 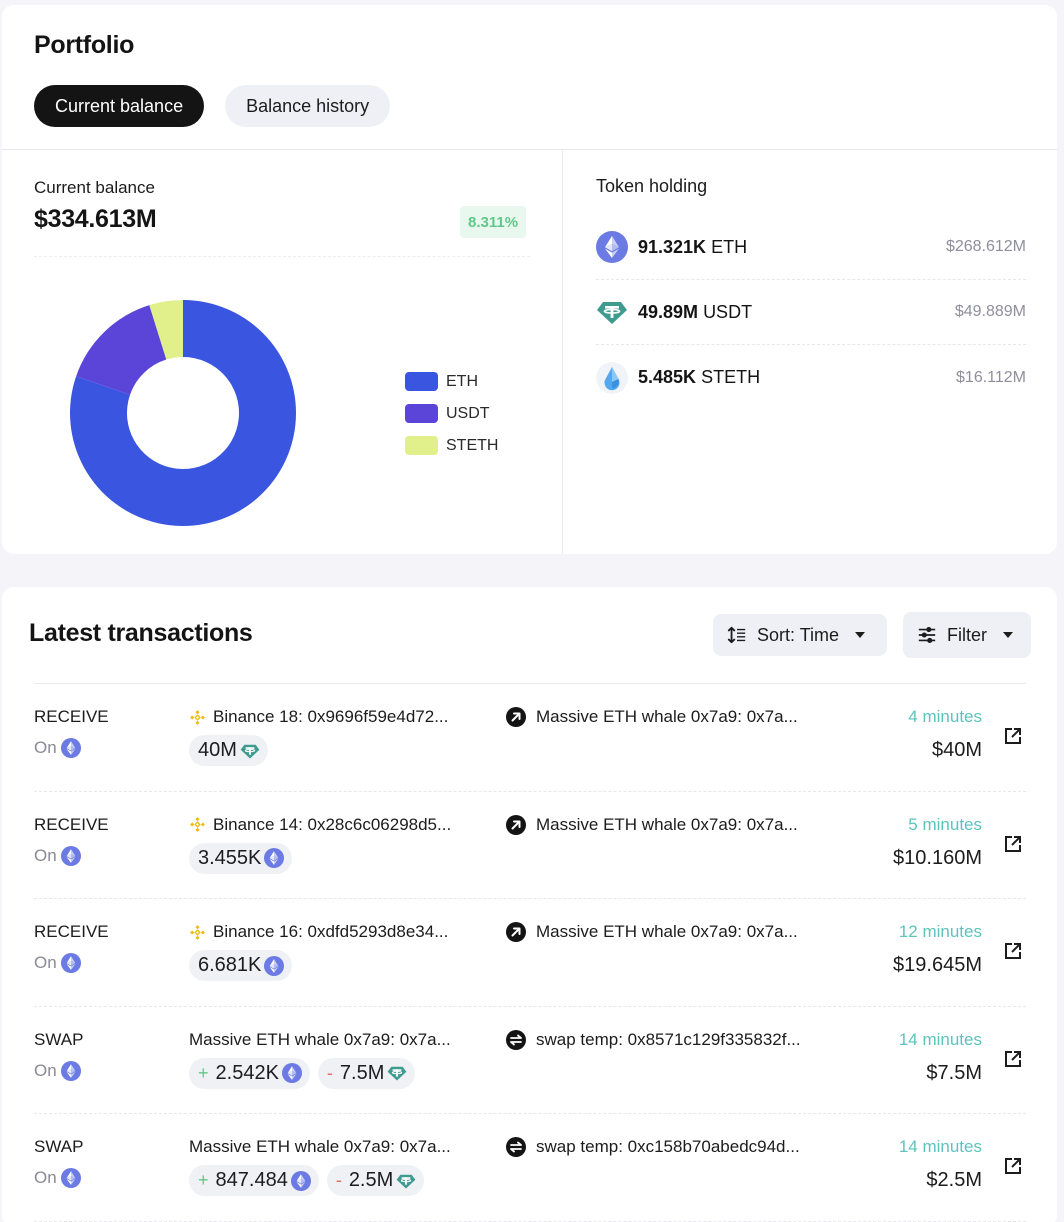 What do you see at coordinates (94, 187) in the screenshot?
I see `balance-label: Current balance` at bounding box center [94, 187].